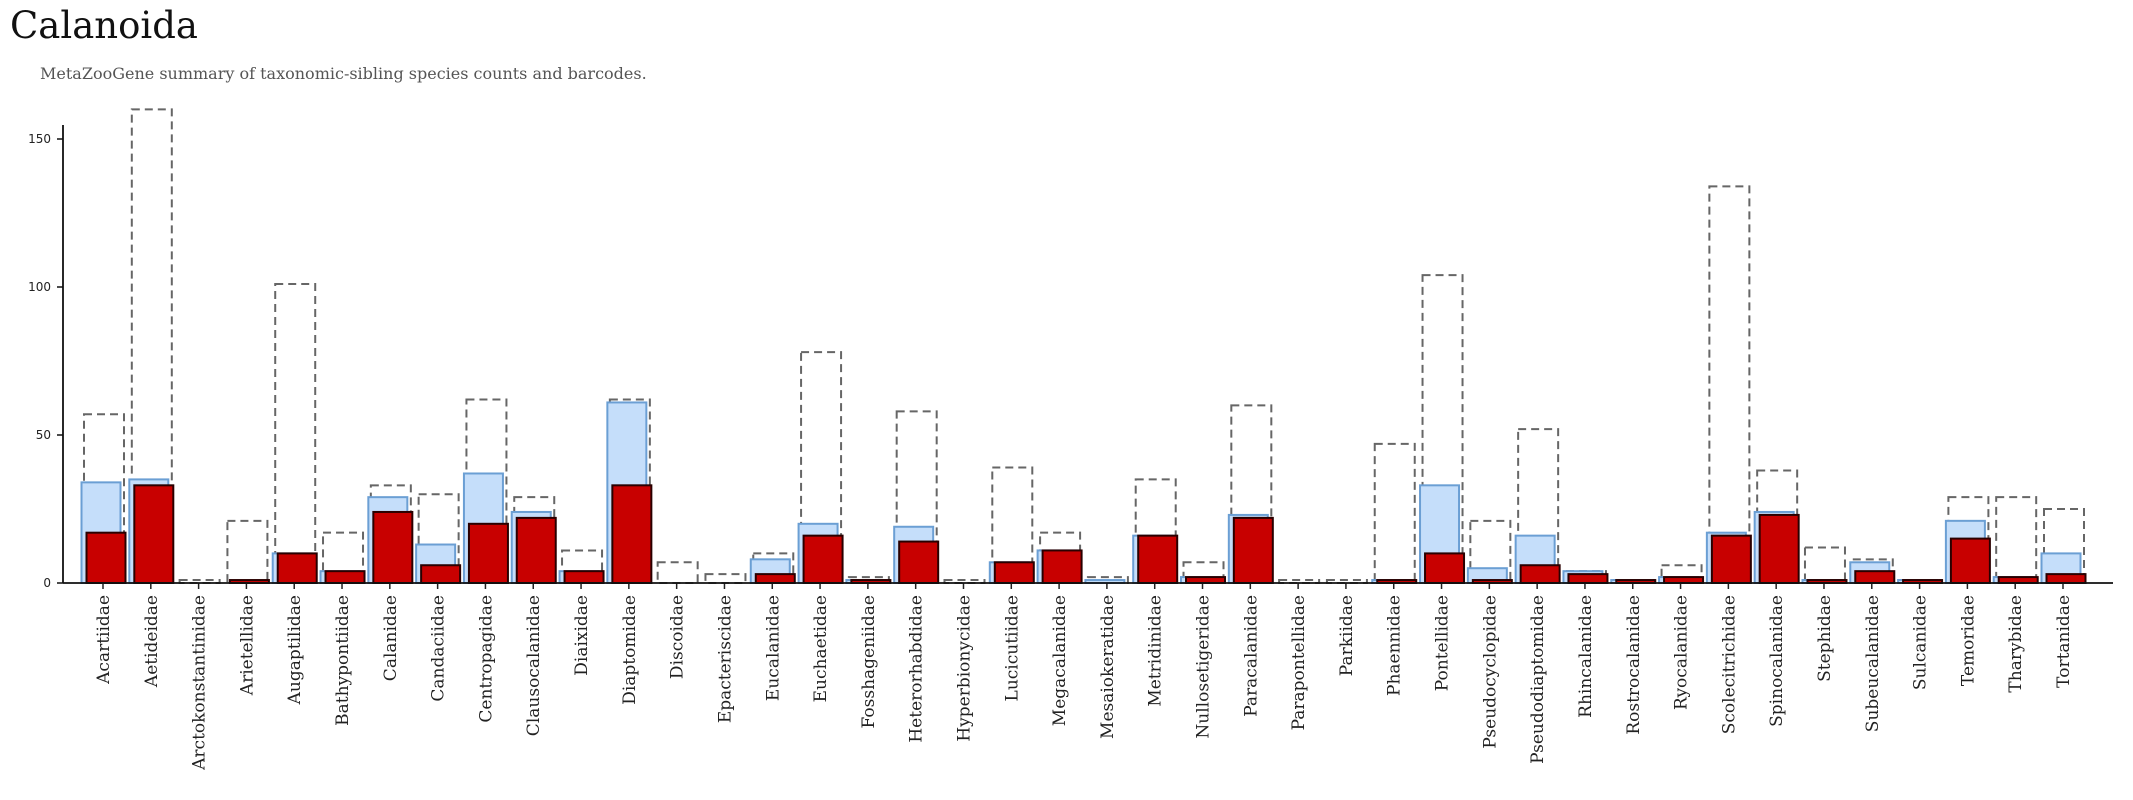 The image size is (2133, 800). What do you see at coordinates (2066, 578) in the screenshot?
I see `bar-primary-tortanidae` at bounding box center [2066, 578].